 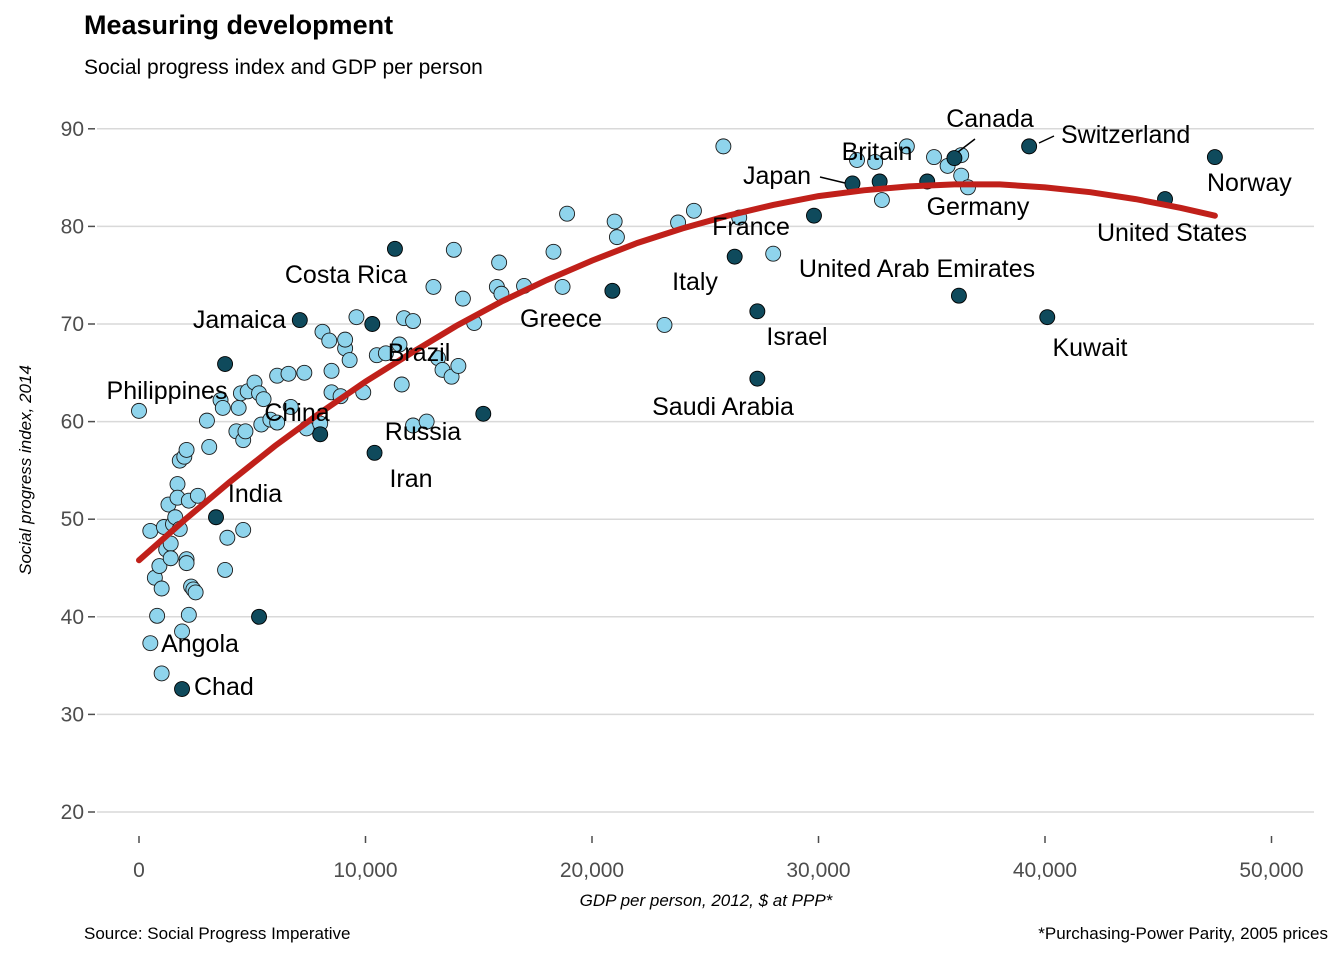 I want to click on x-tick-label: 10,000, so click(x=365, y=870).